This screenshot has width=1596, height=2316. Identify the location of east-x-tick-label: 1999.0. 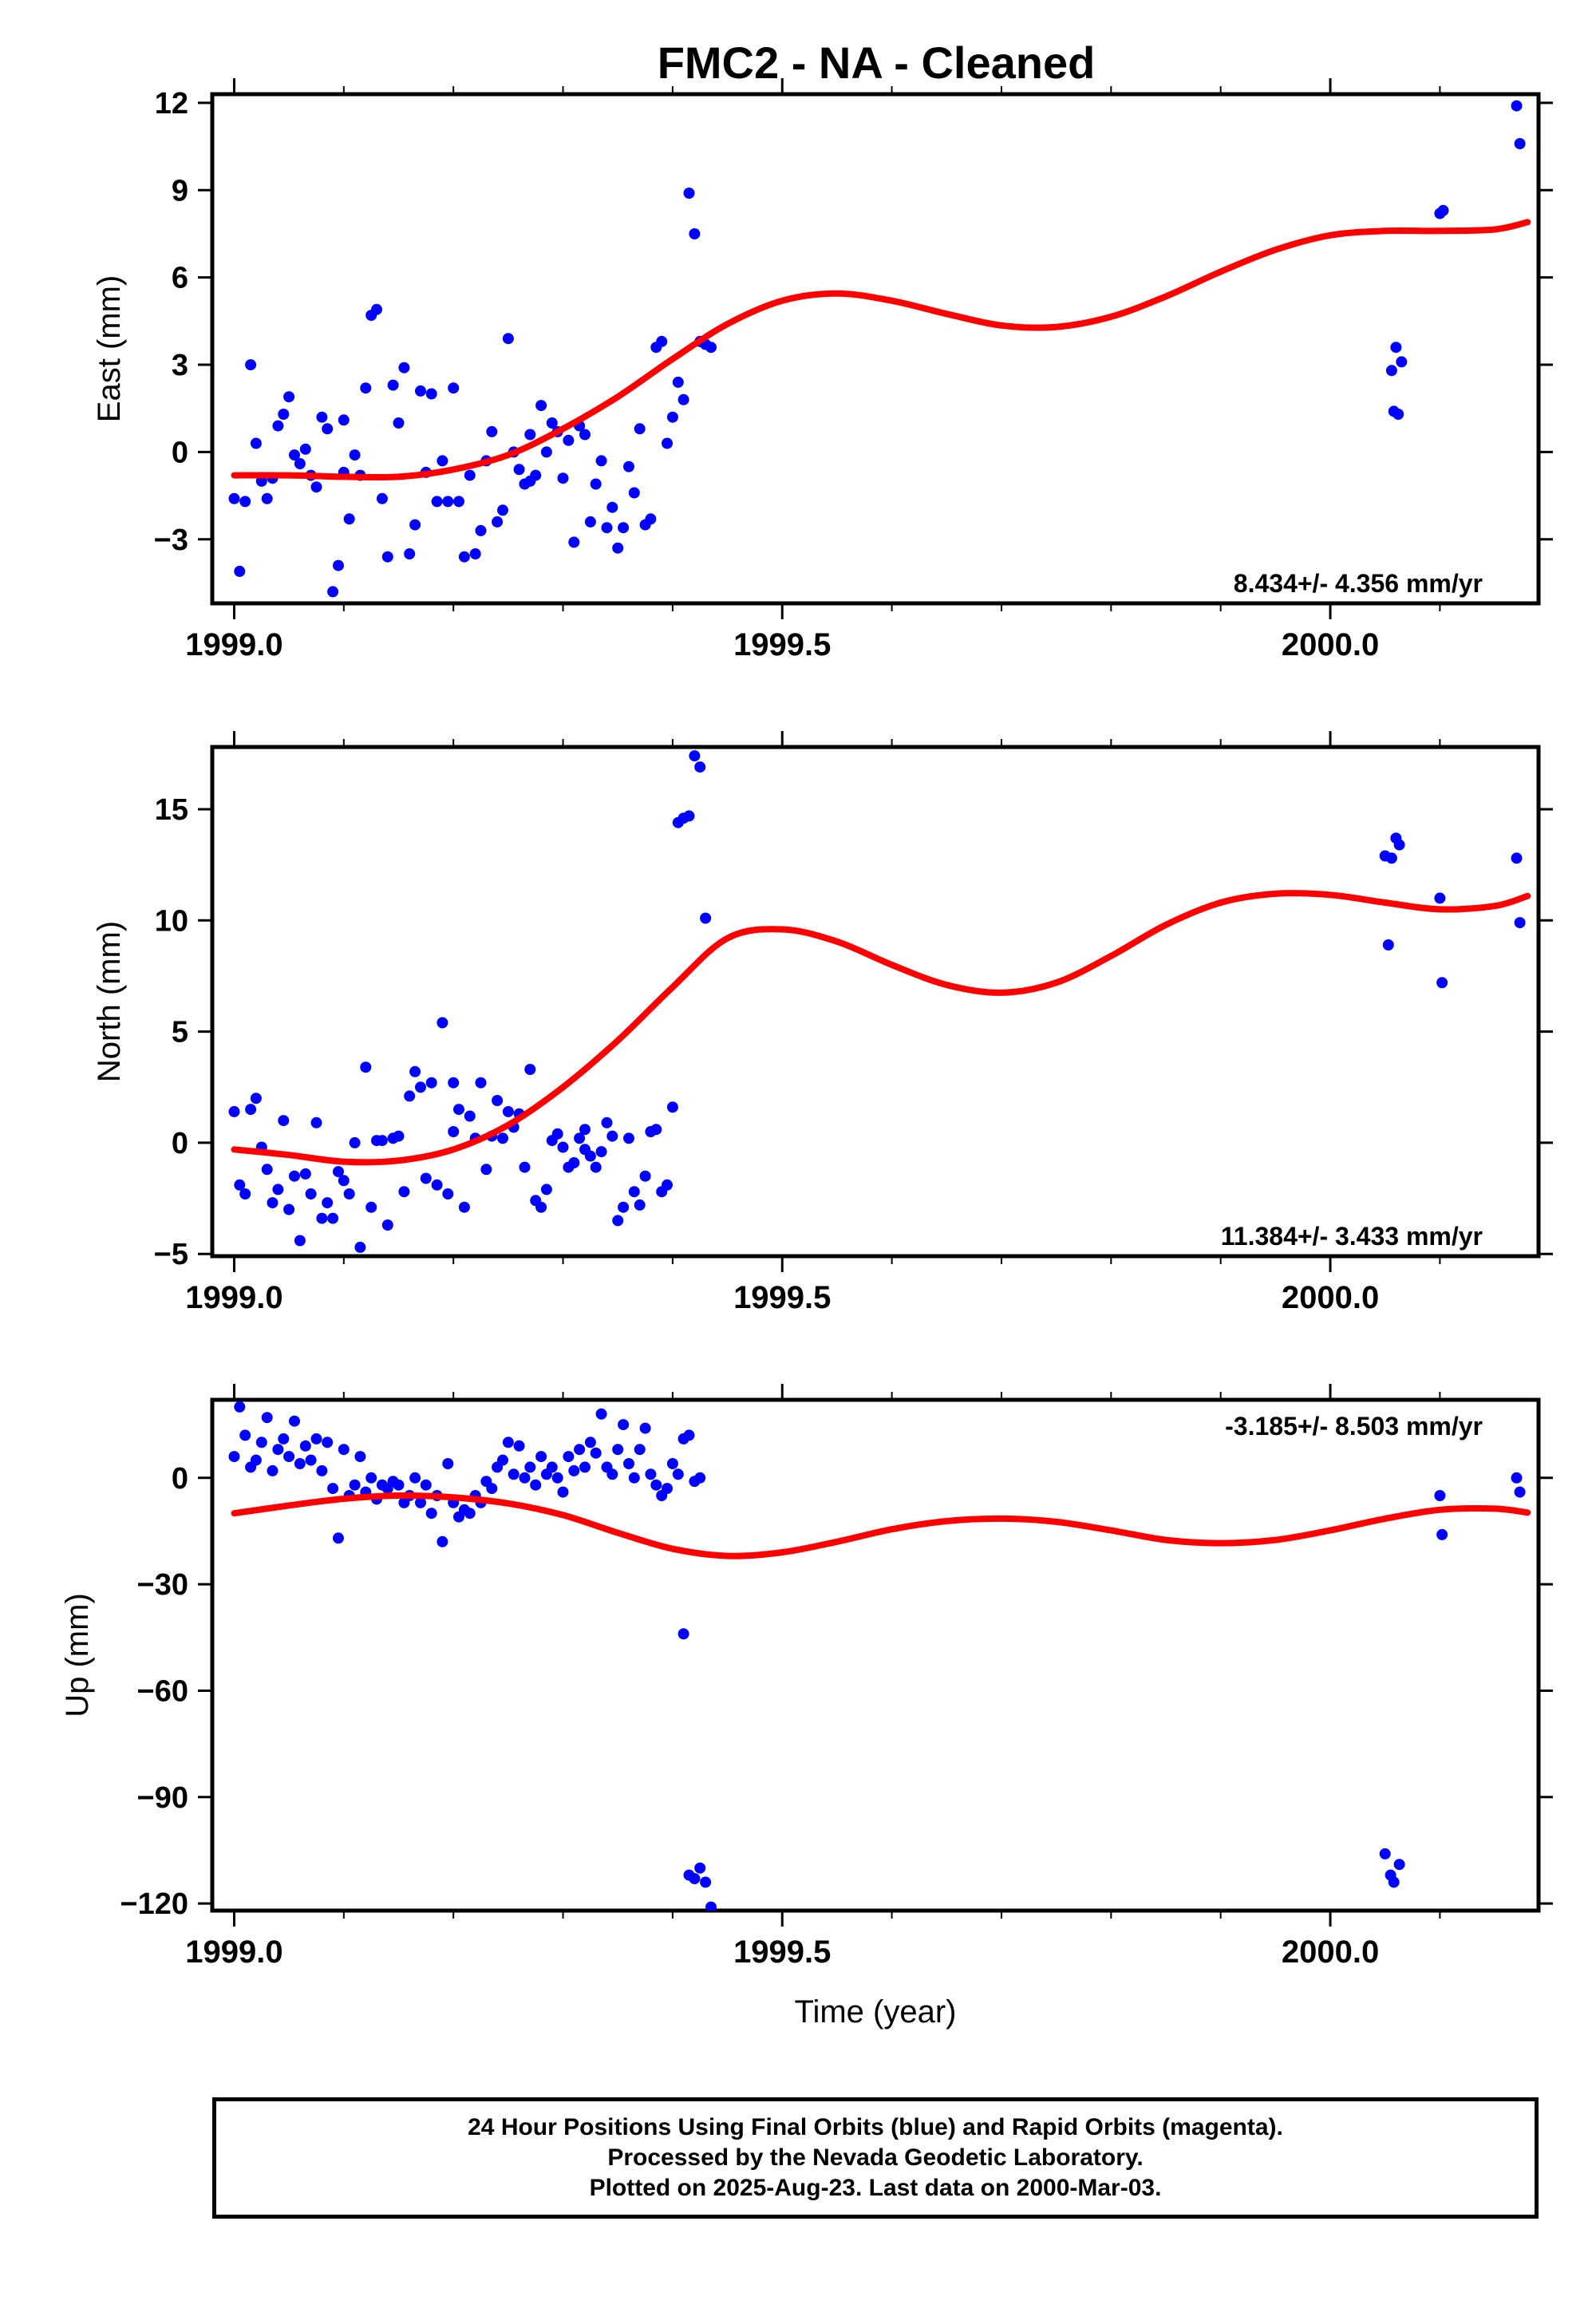
(233, 644).